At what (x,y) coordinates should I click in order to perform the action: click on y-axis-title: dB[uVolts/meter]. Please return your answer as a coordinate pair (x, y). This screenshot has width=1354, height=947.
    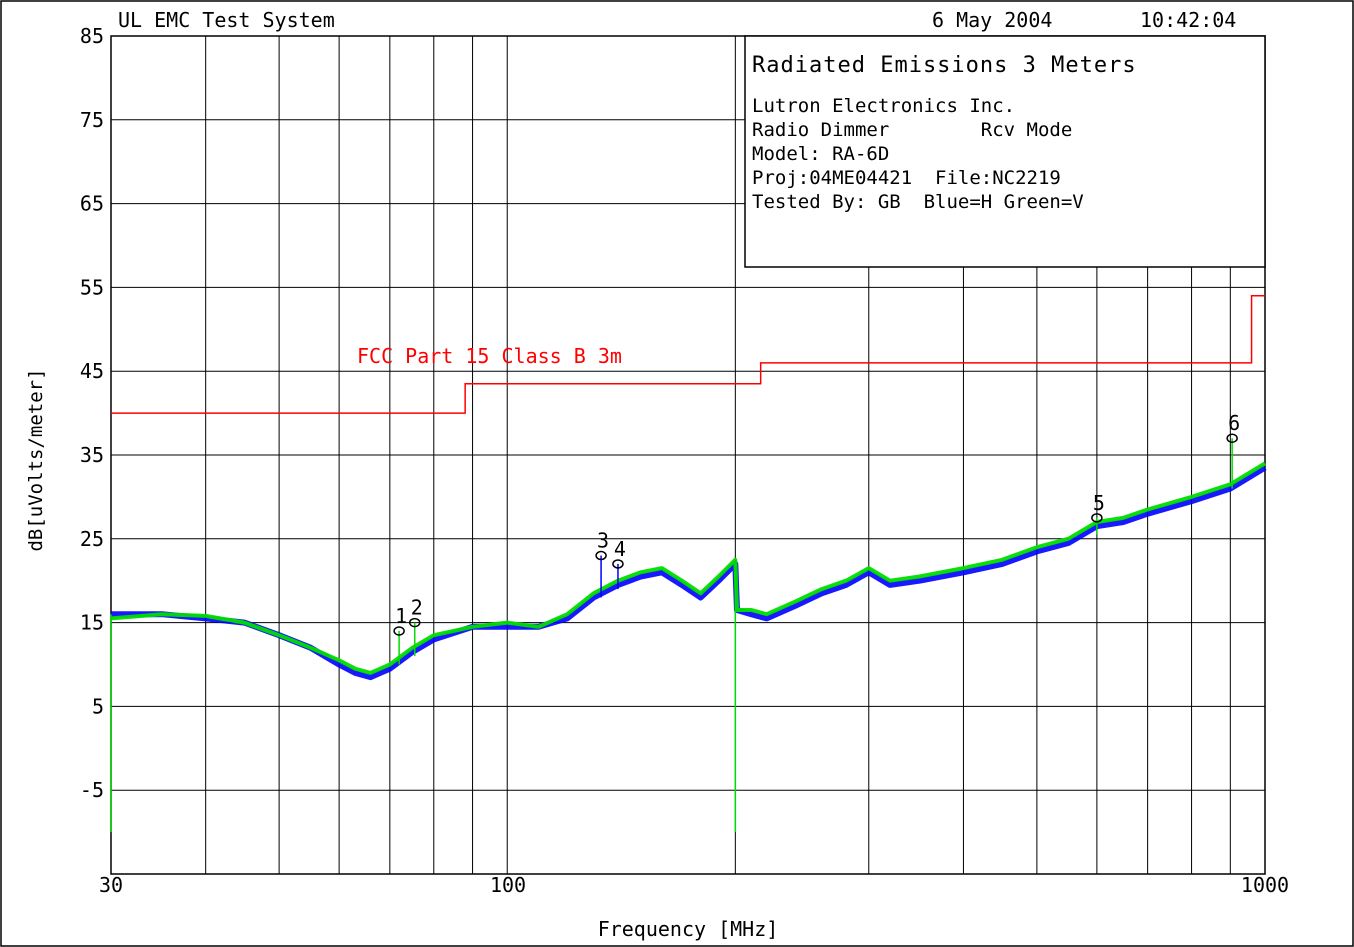
    Looking at the image, I should click on (36, 459).